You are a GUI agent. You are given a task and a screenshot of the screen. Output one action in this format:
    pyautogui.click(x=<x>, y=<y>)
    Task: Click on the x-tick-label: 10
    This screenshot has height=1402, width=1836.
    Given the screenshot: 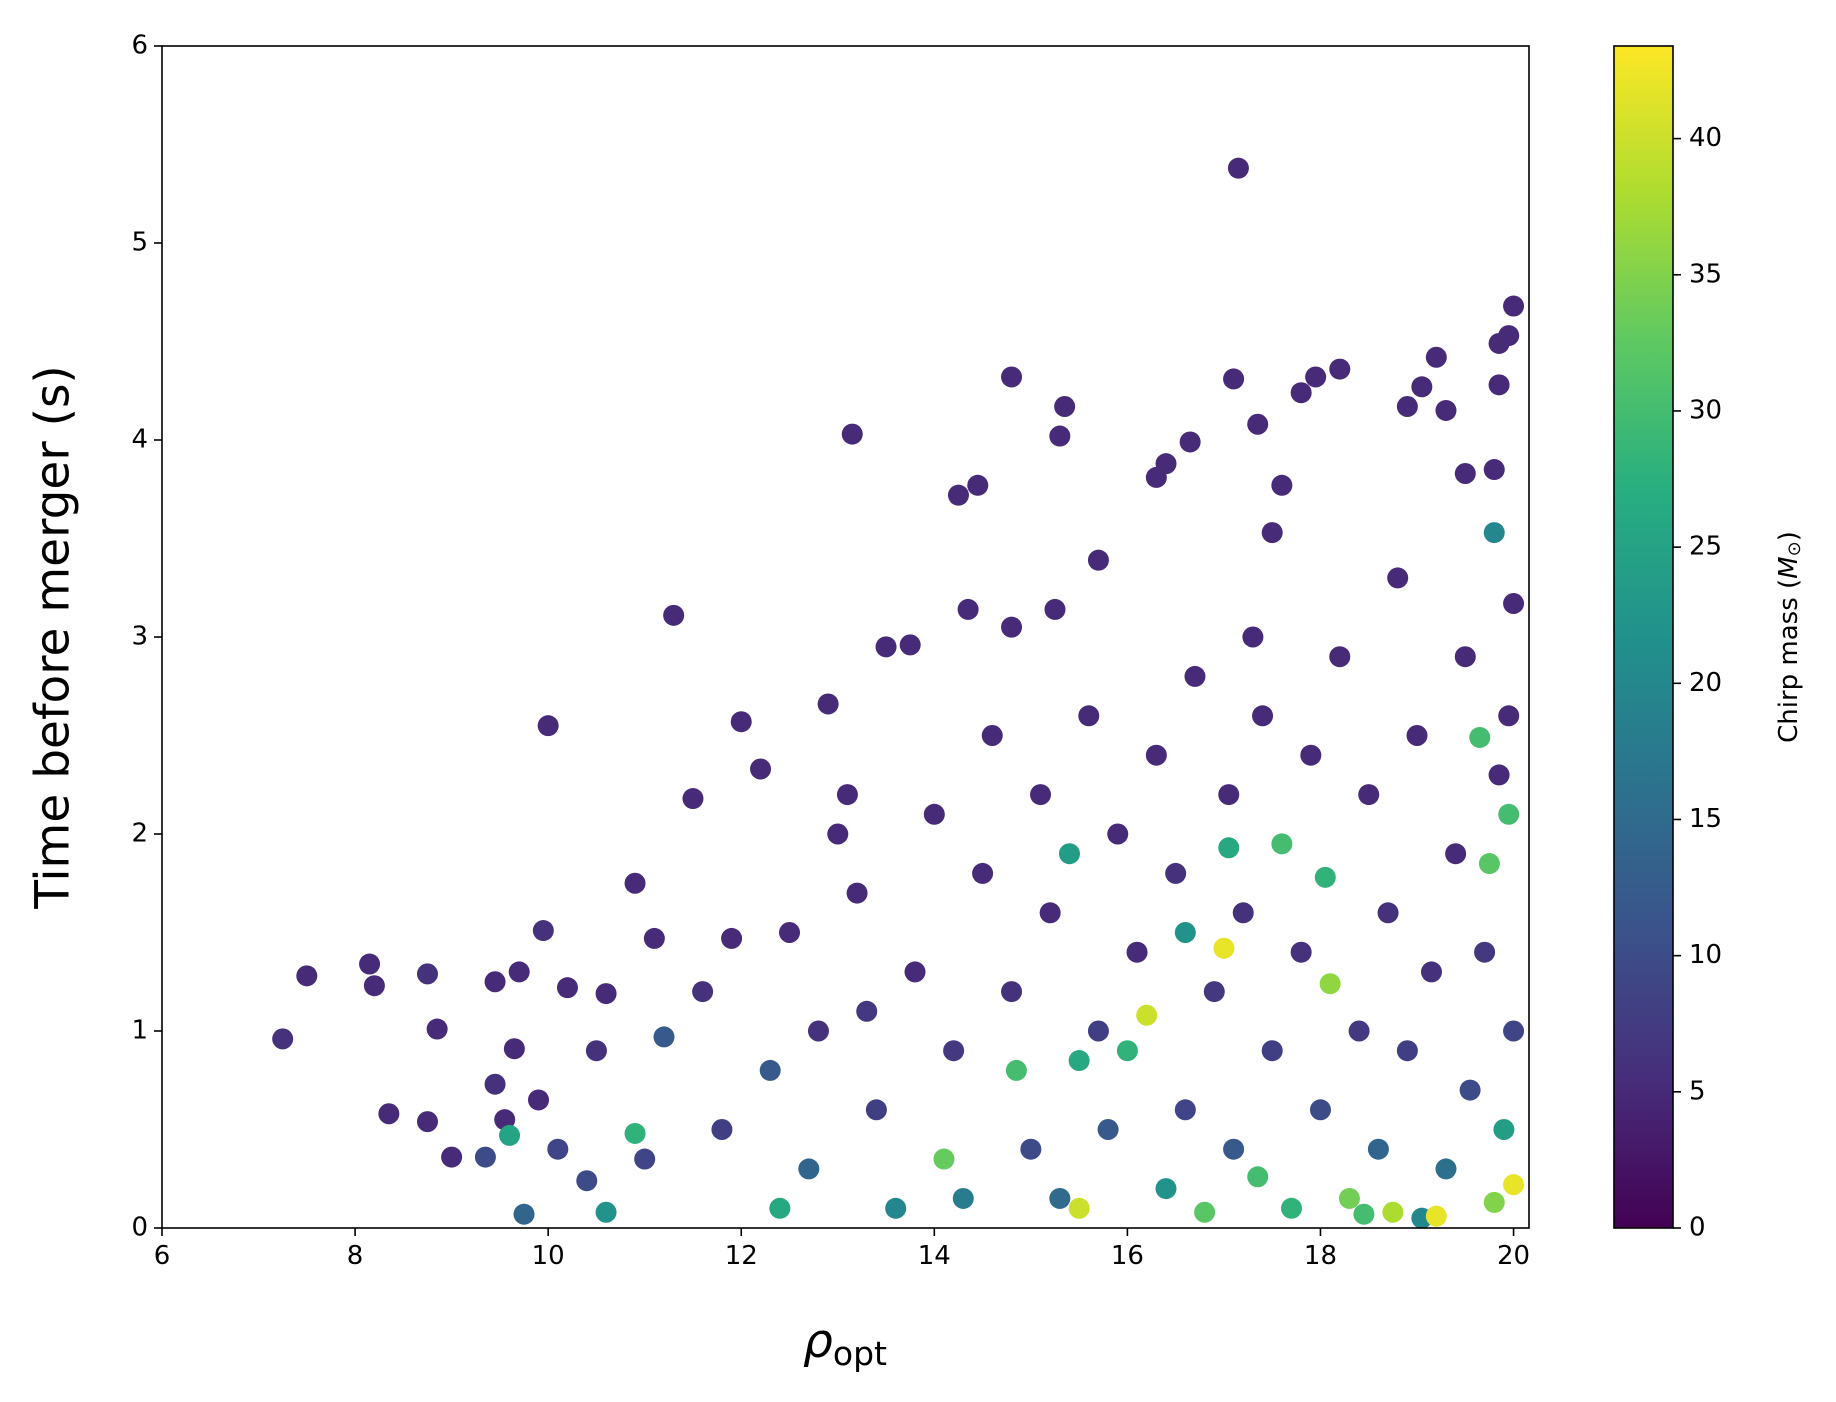 What is the action you would take?
    pyautogui.click(x=548, y=1256)
    